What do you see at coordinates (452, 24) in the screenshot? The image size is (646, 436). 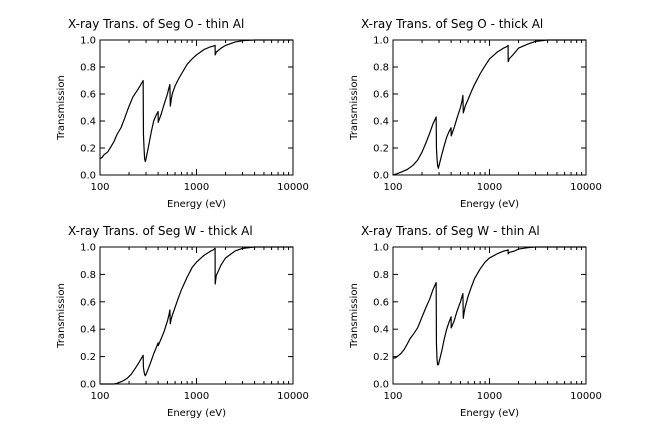 I see `chart-title: X-ray Trans. of Seg O - thick Al` at bounding box center [452, 24].